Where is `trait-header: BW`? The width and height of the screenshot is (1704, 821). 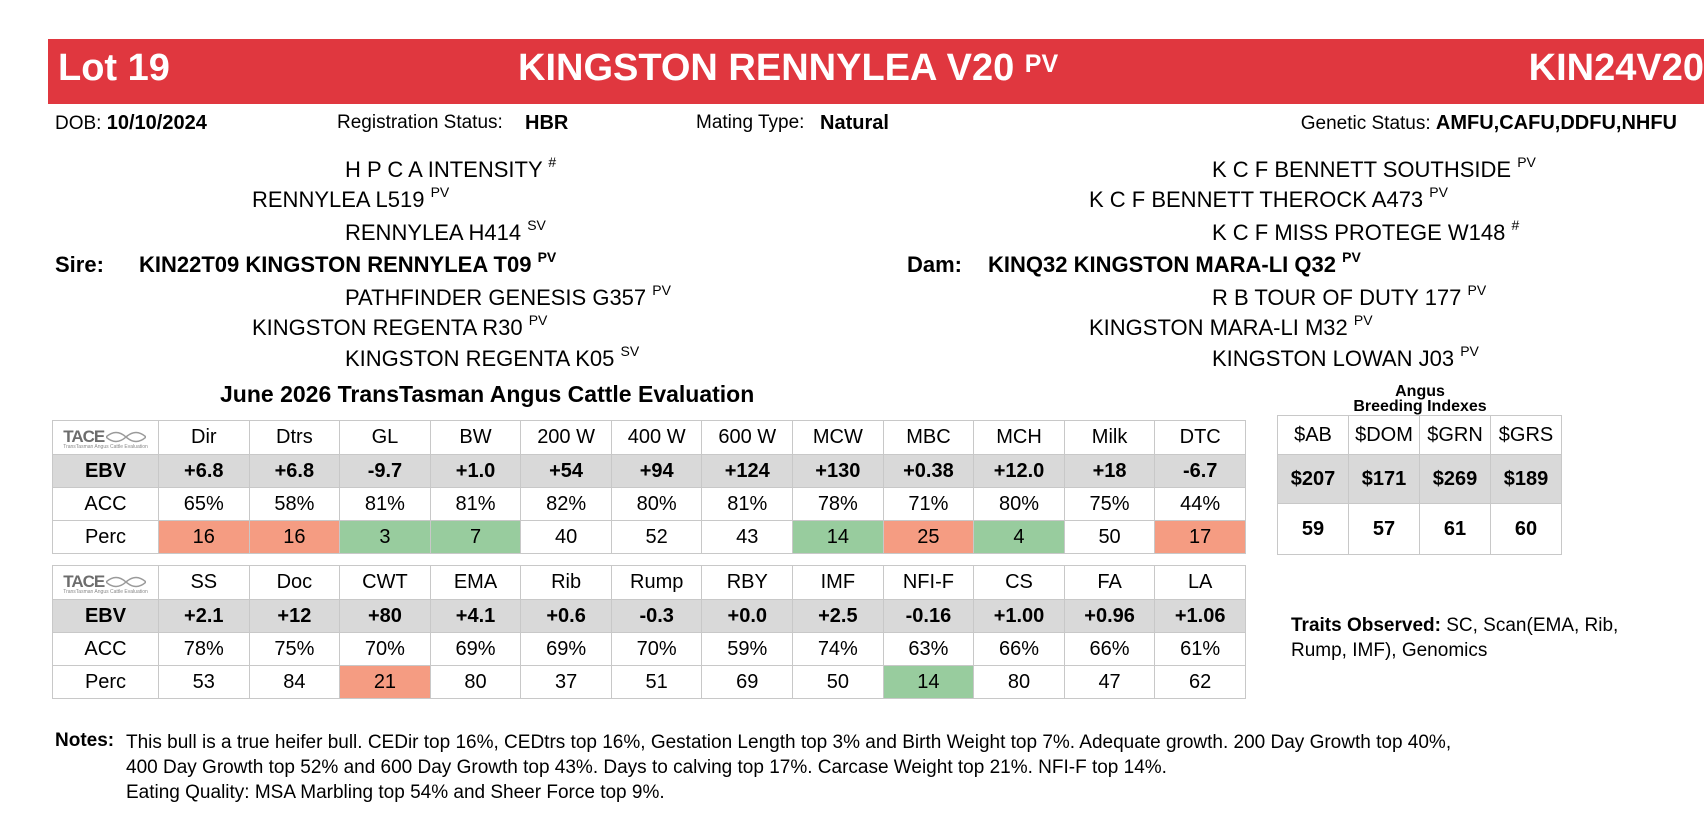 trait-header: BW is located at coordinates (475, 437).